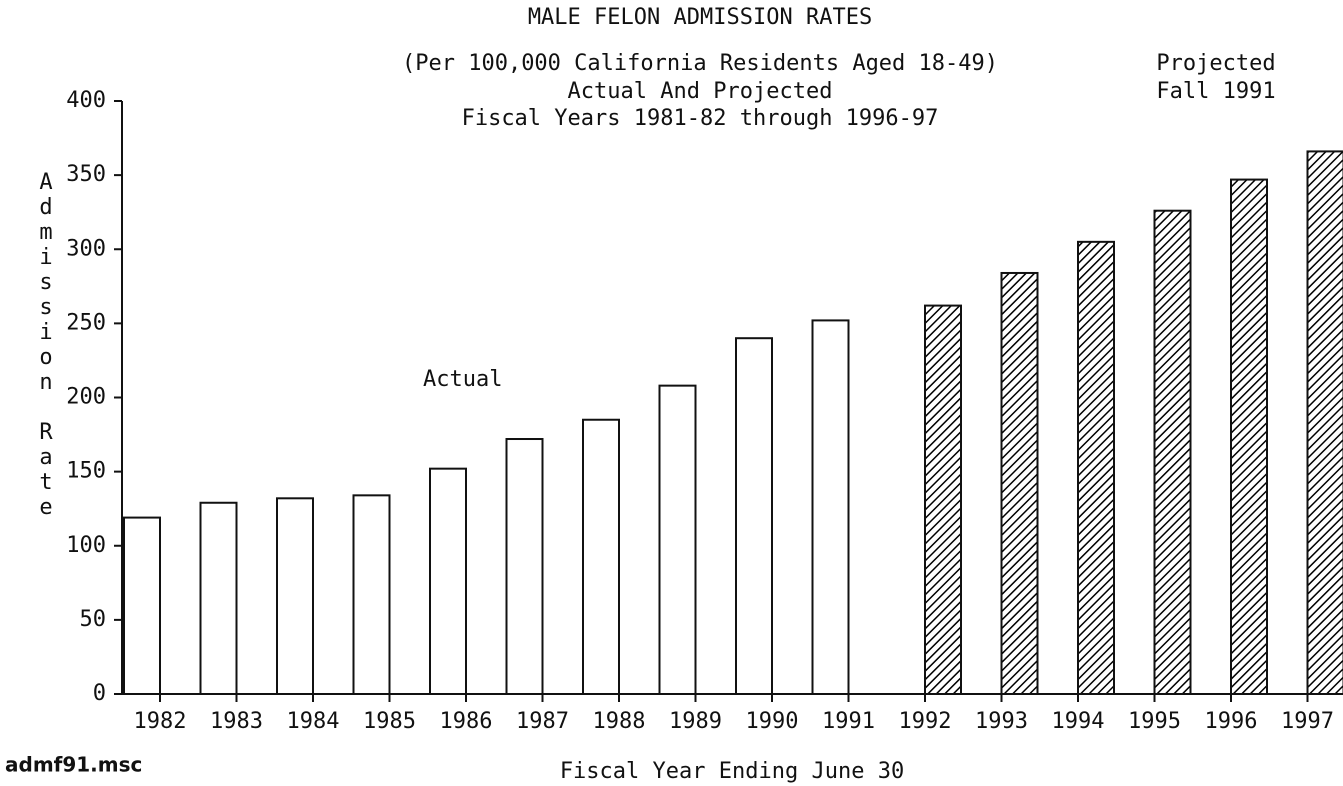  Describe the element at coordinates (93, 619) in the screenshot. I see `y-tick-label: 50` at that location.